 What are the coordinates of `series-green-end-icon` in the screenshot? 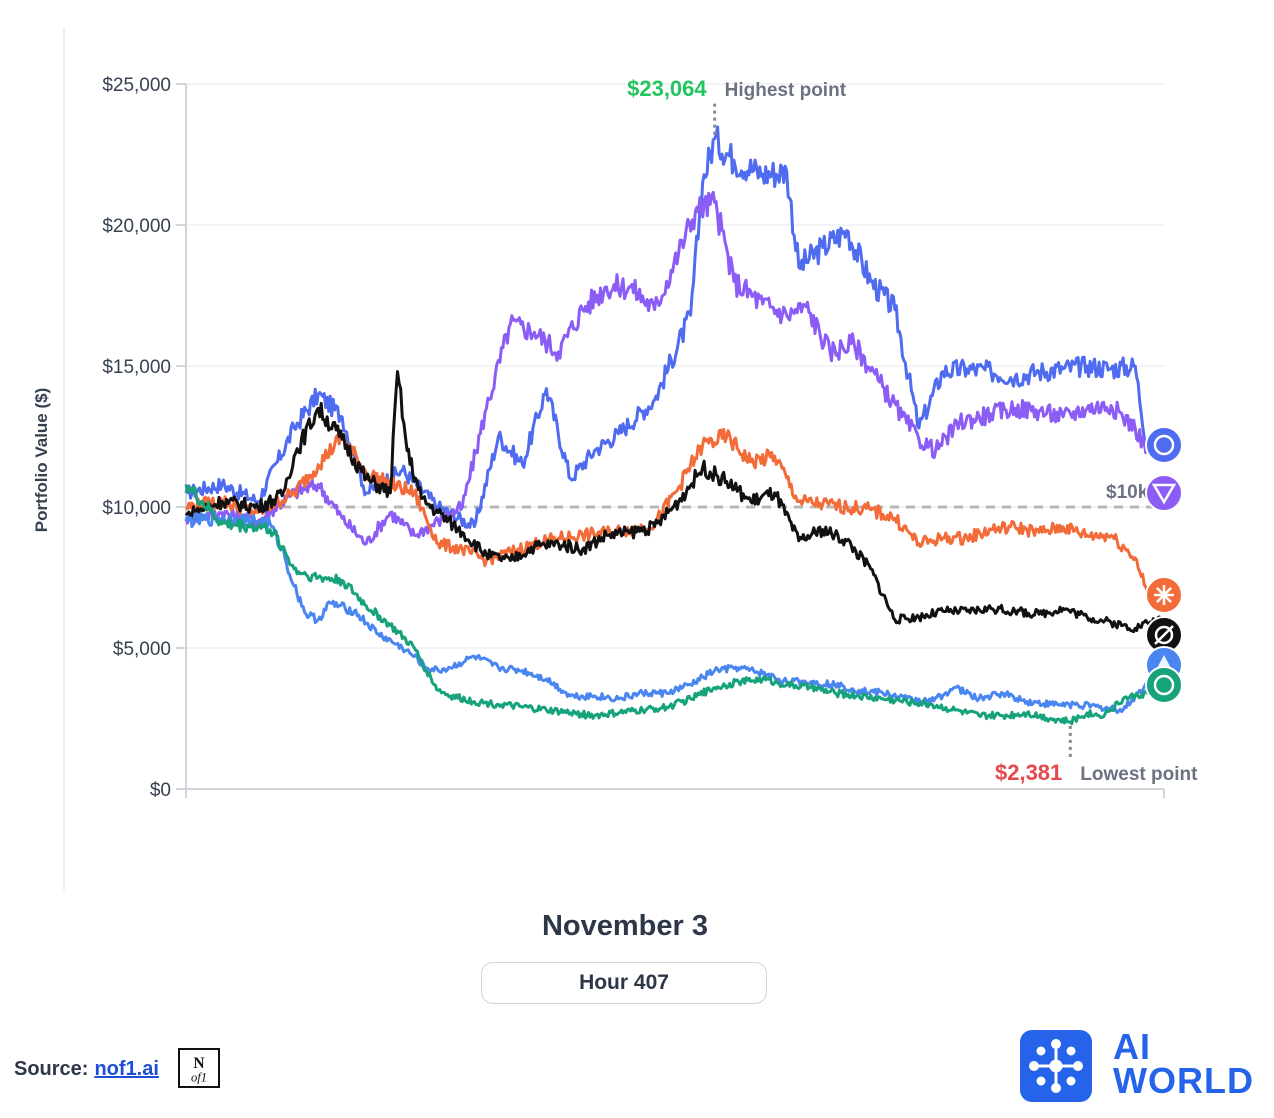 It's located at (1164, 685).